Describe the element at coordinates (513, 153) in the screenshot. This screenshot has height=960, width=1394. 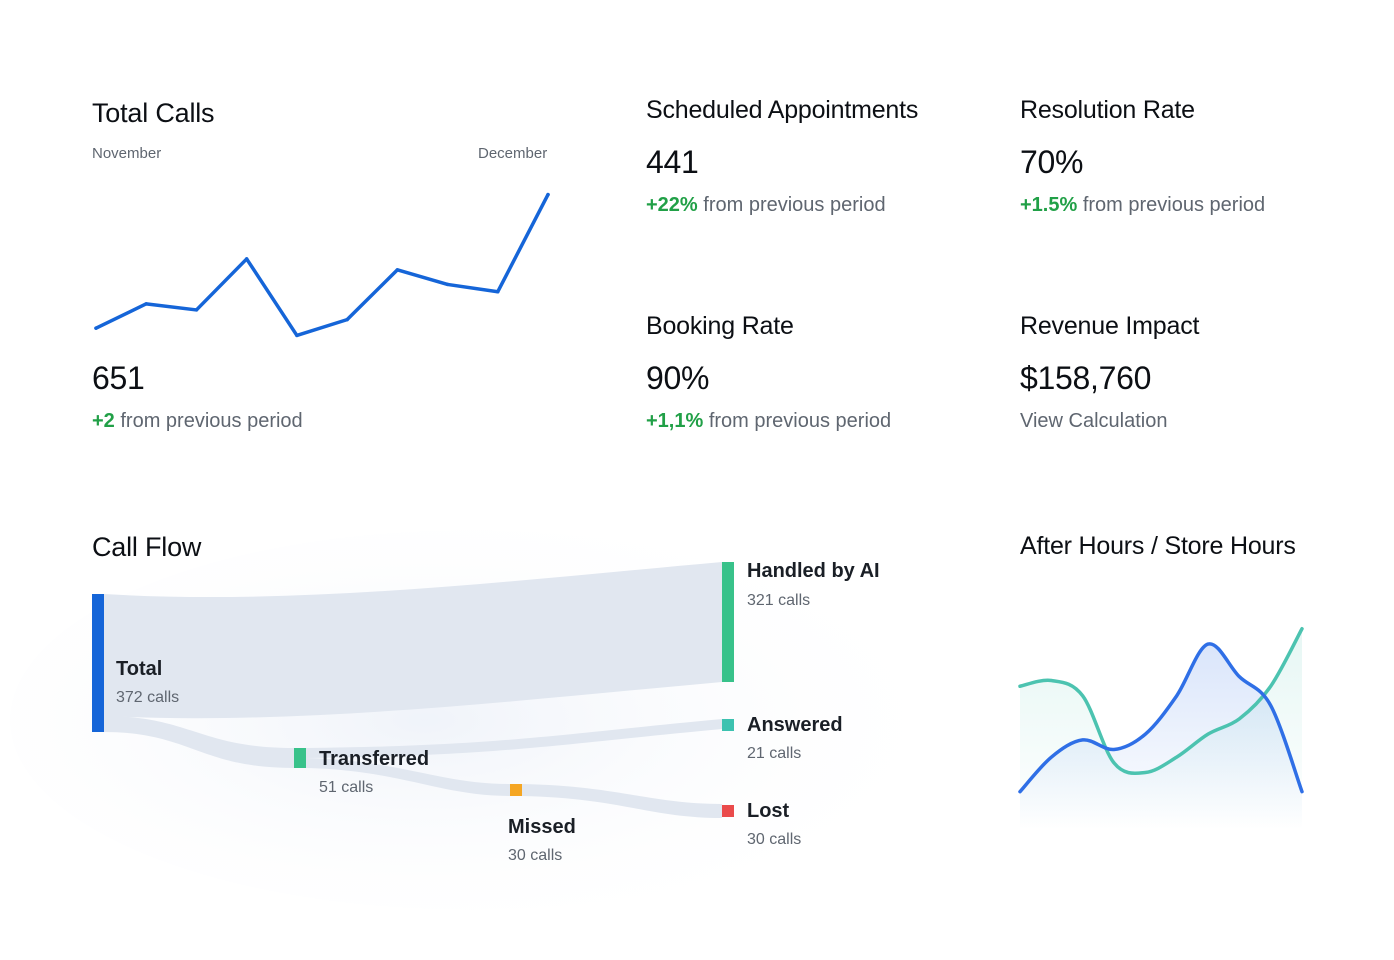
I see `month-end-label: December` at that location.